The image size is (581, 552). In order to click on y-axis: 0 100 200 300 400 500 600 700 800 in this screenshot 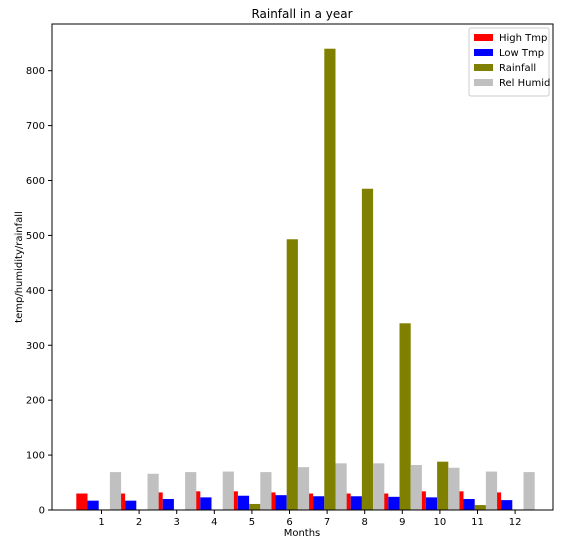, I will do `click(39, 291)`.